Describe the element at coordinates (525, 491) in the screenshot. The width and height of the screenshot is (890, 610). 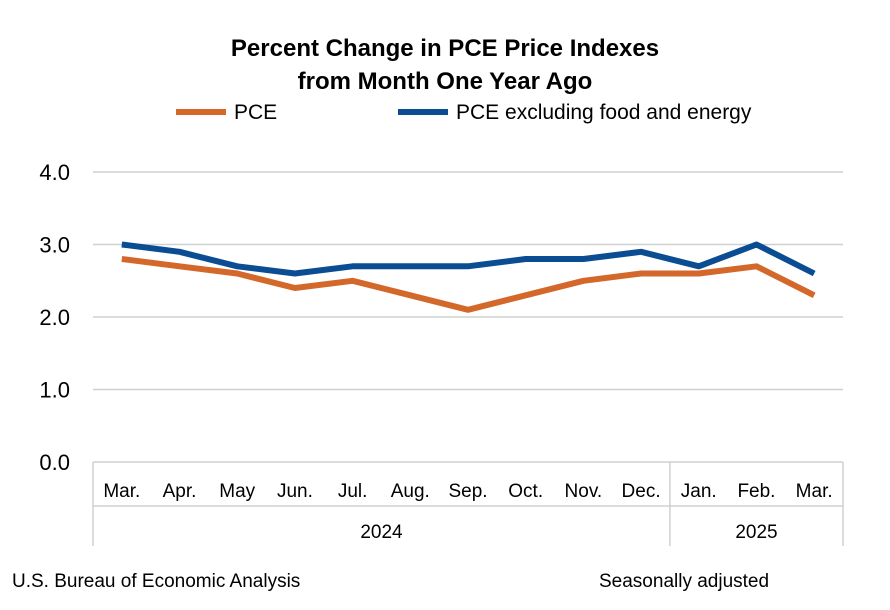
I see `x-tick-label: Oct.` at that location.